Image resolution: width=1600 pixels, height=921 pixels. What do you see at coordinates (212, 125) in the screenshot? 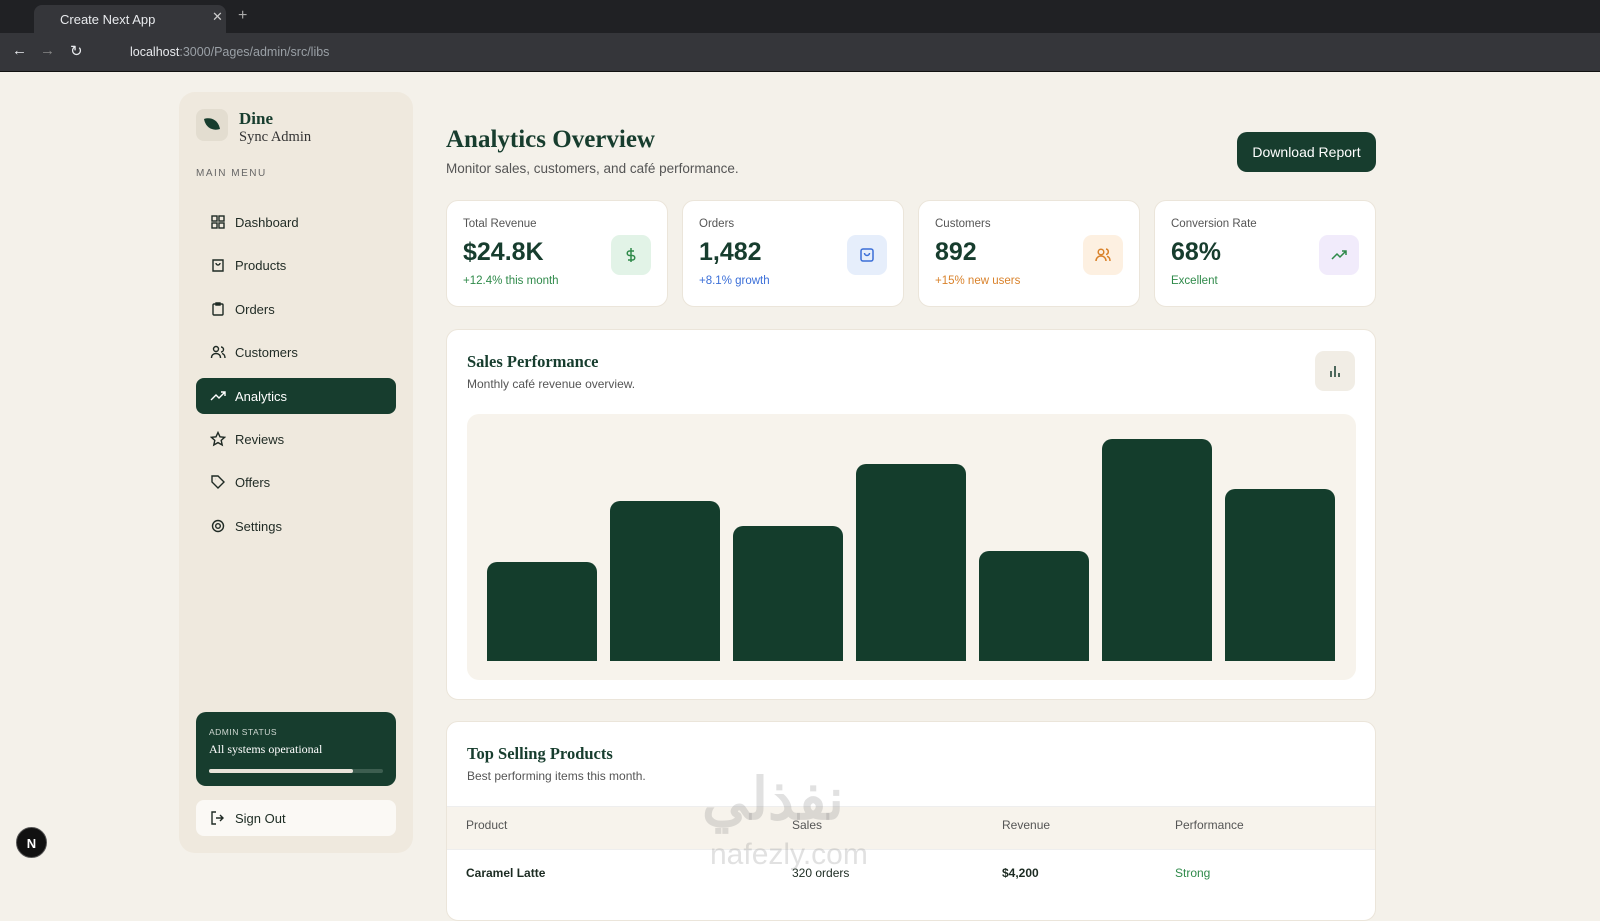
I see `logo` at bounding box center [212, 125].